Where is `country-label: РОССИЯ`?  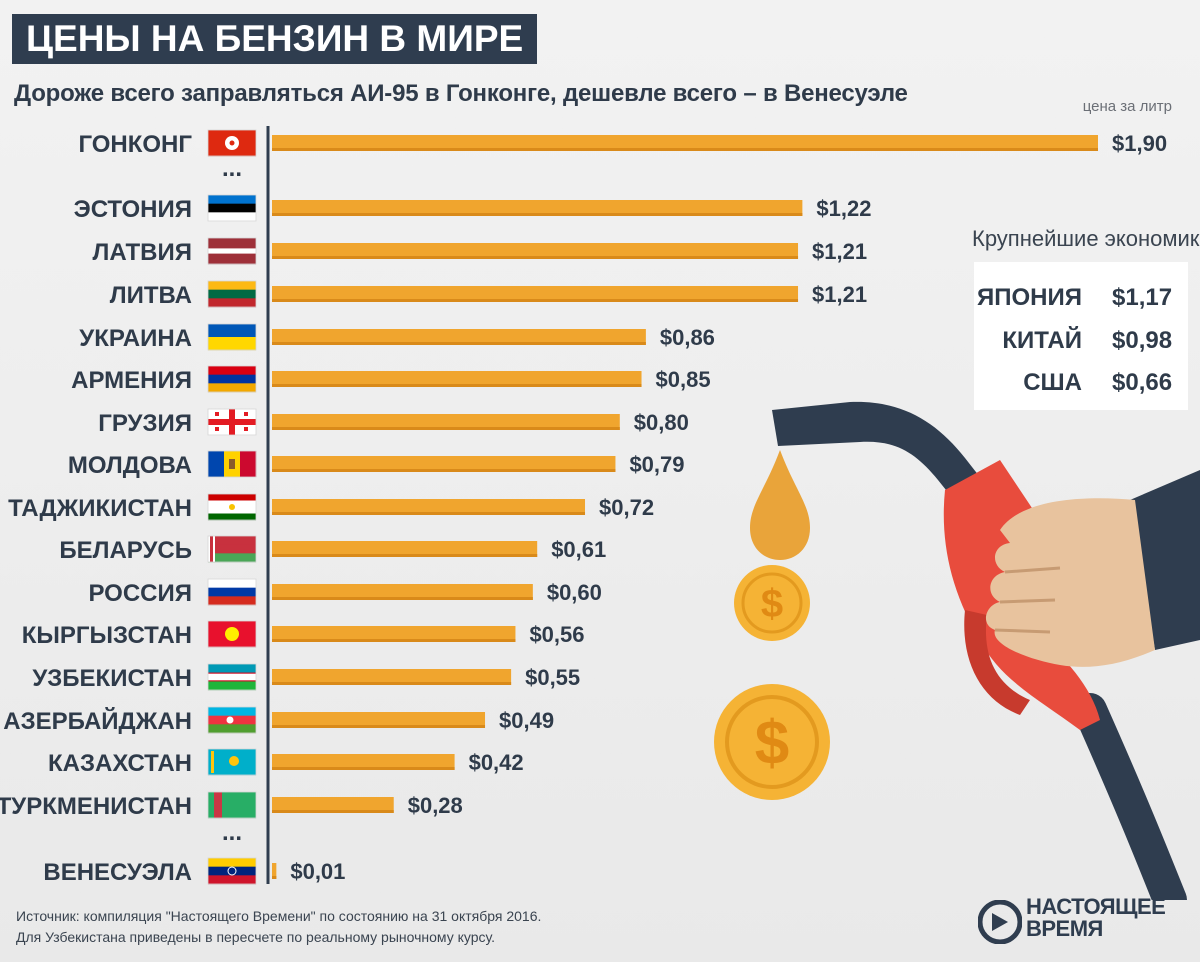 country-label: РОССИЯ is located at coordinates (140, 593).